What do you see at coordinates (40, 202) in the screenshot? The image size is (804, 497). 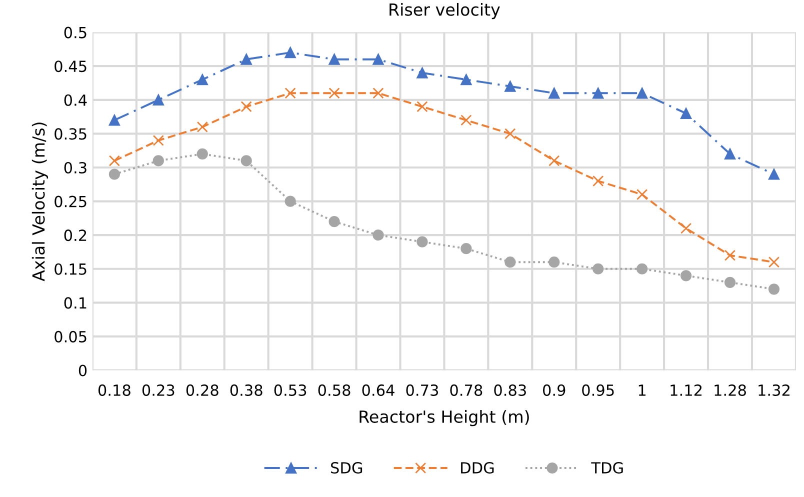 I see `y-axis-title: Axial Velocity (m/s)` at bounding box center [40, 202].